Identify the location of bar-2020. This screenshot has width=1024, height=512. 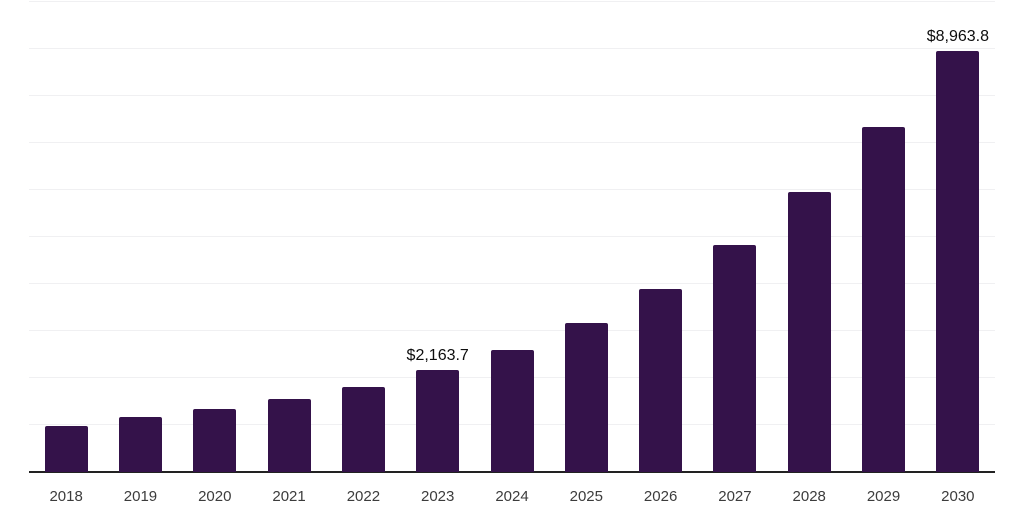
(215, 440).